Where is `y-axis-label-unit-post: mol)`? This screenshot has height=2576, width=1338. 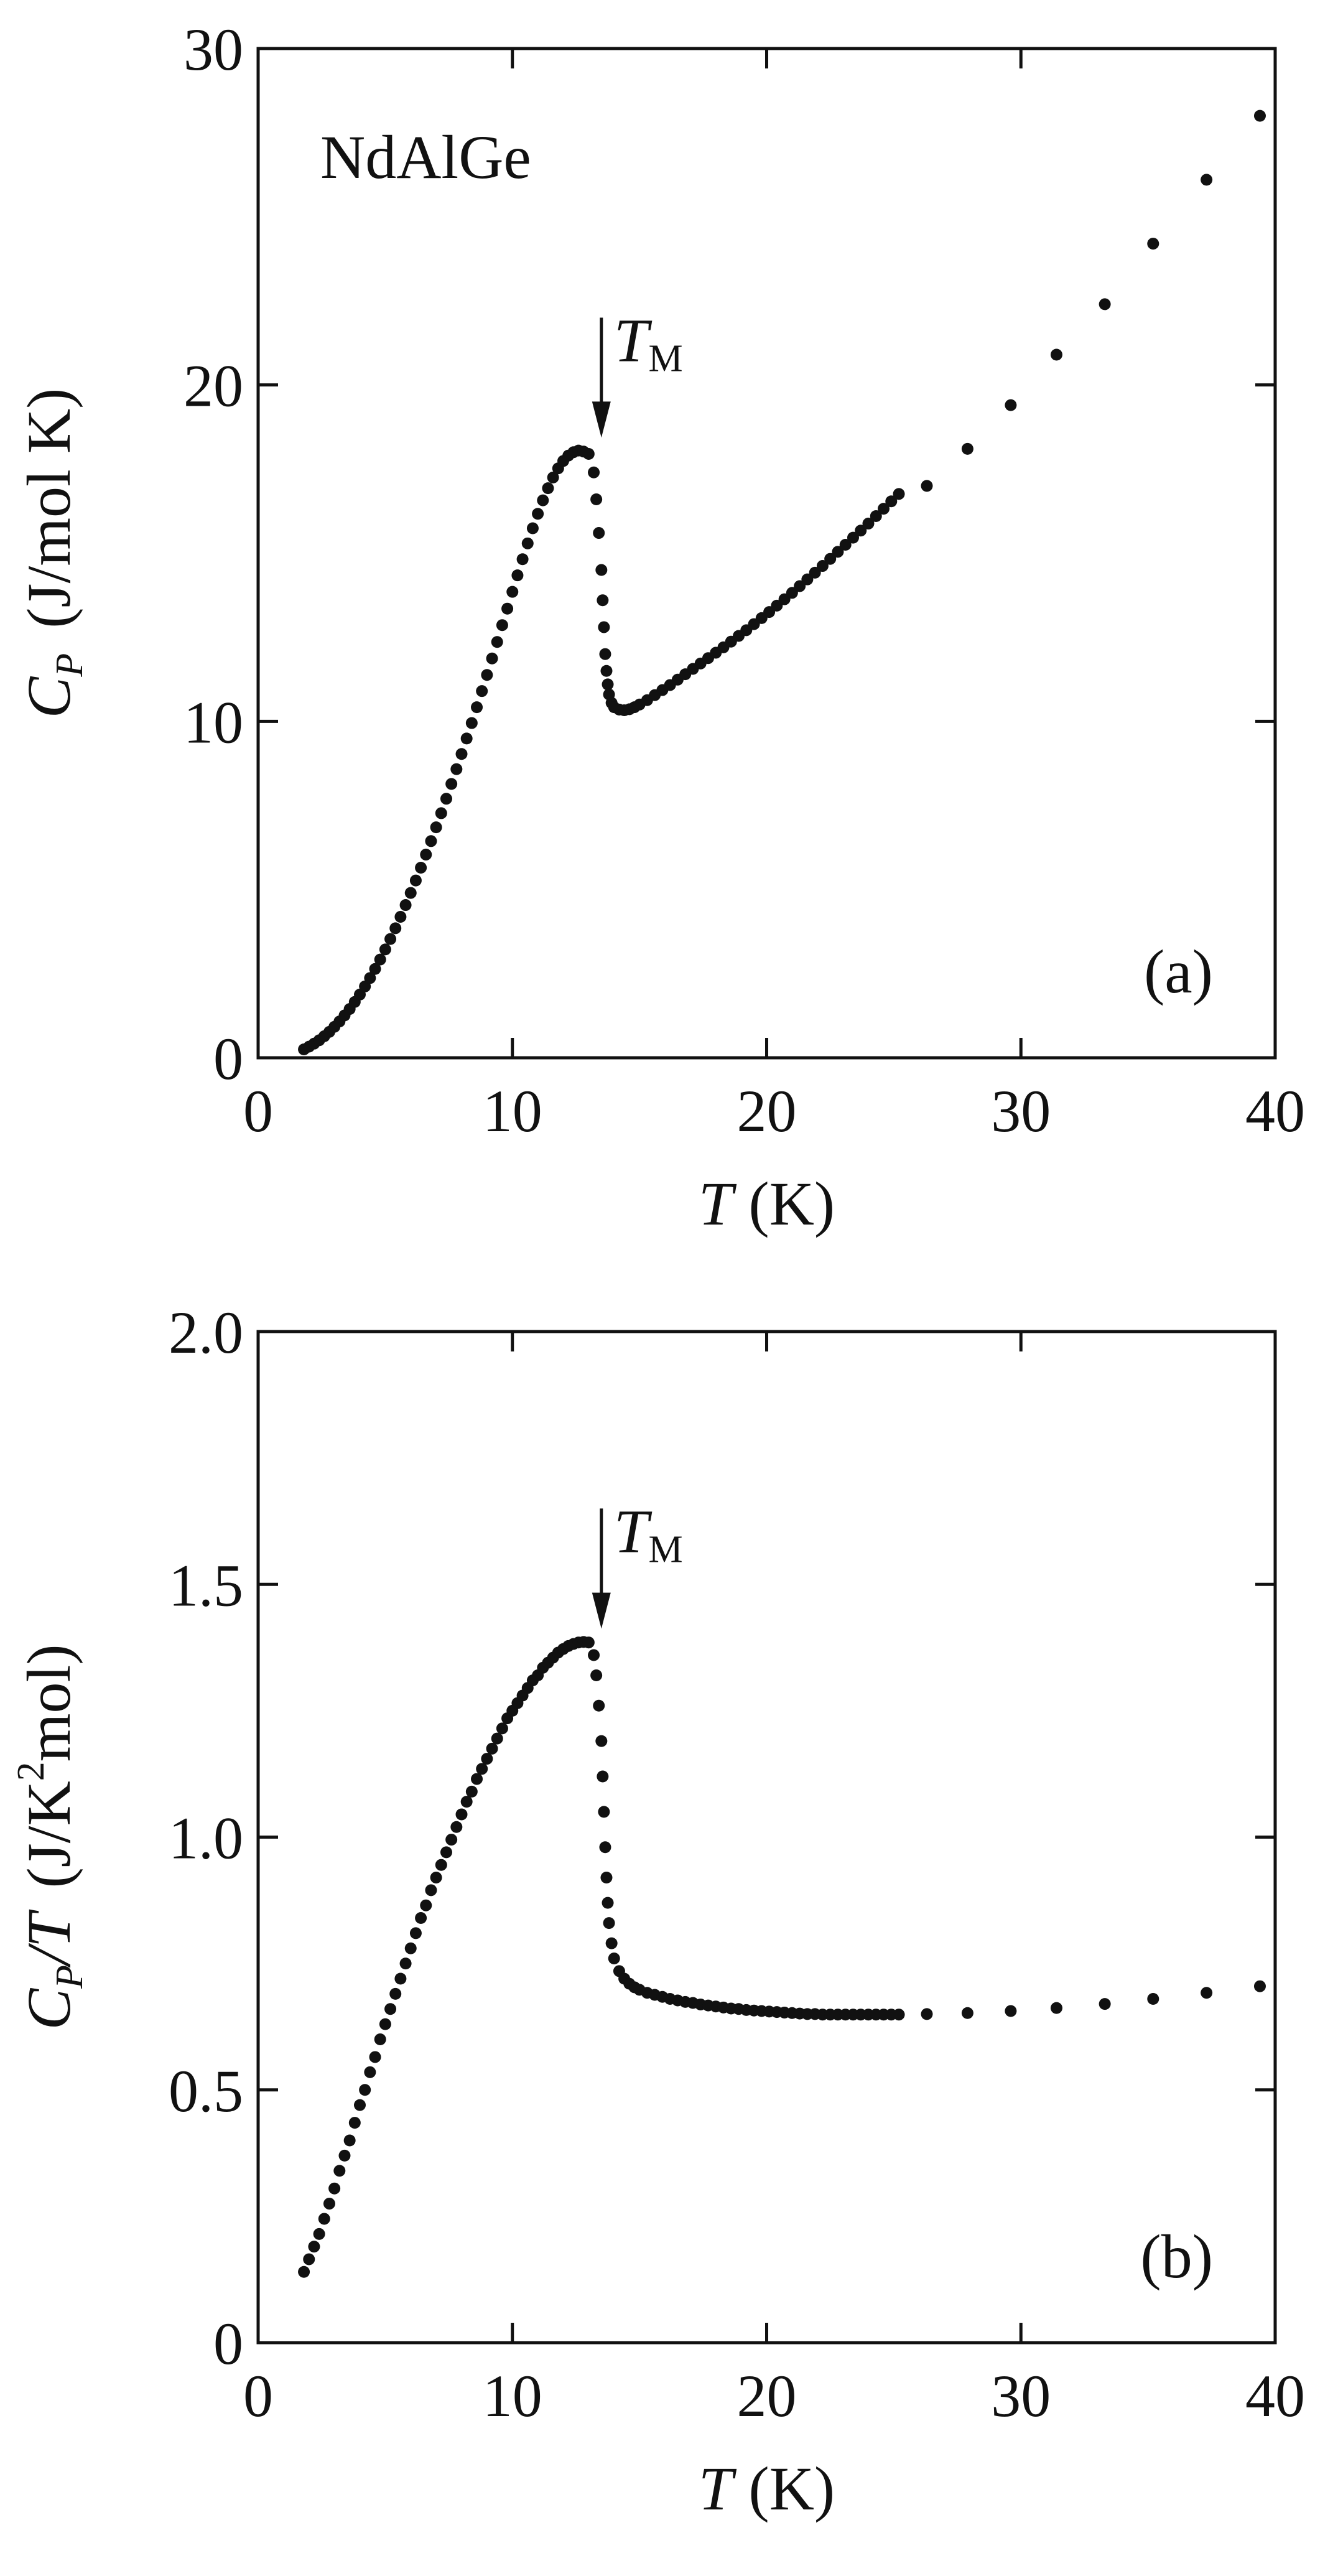 y-axis-label-unit-post: mol) is located at coordinates (48, 1703).